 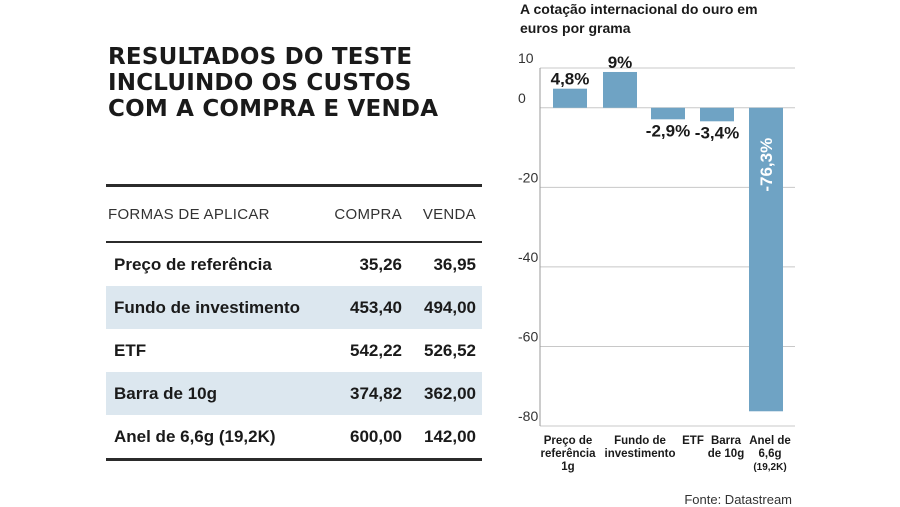 What do you see at coordinates (450, 307) in the screenshot?
I see `row-venda: 494,00` at bounding box center [450, 307].